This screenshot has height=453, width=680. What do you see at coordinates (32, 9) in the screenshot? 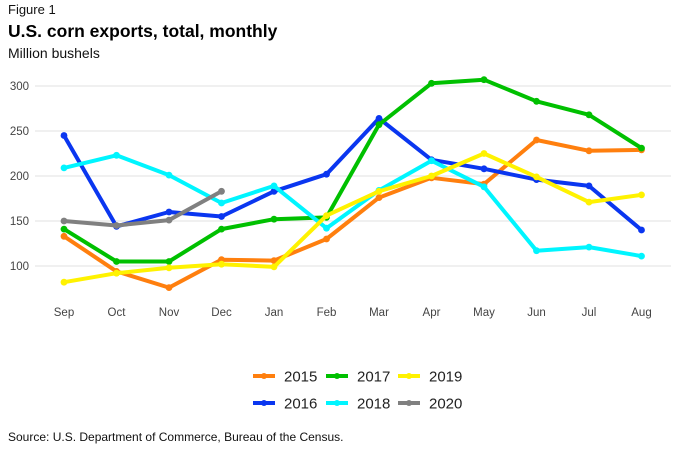
I see `figure-label: Figure 1` at bounding box center [32, 9].